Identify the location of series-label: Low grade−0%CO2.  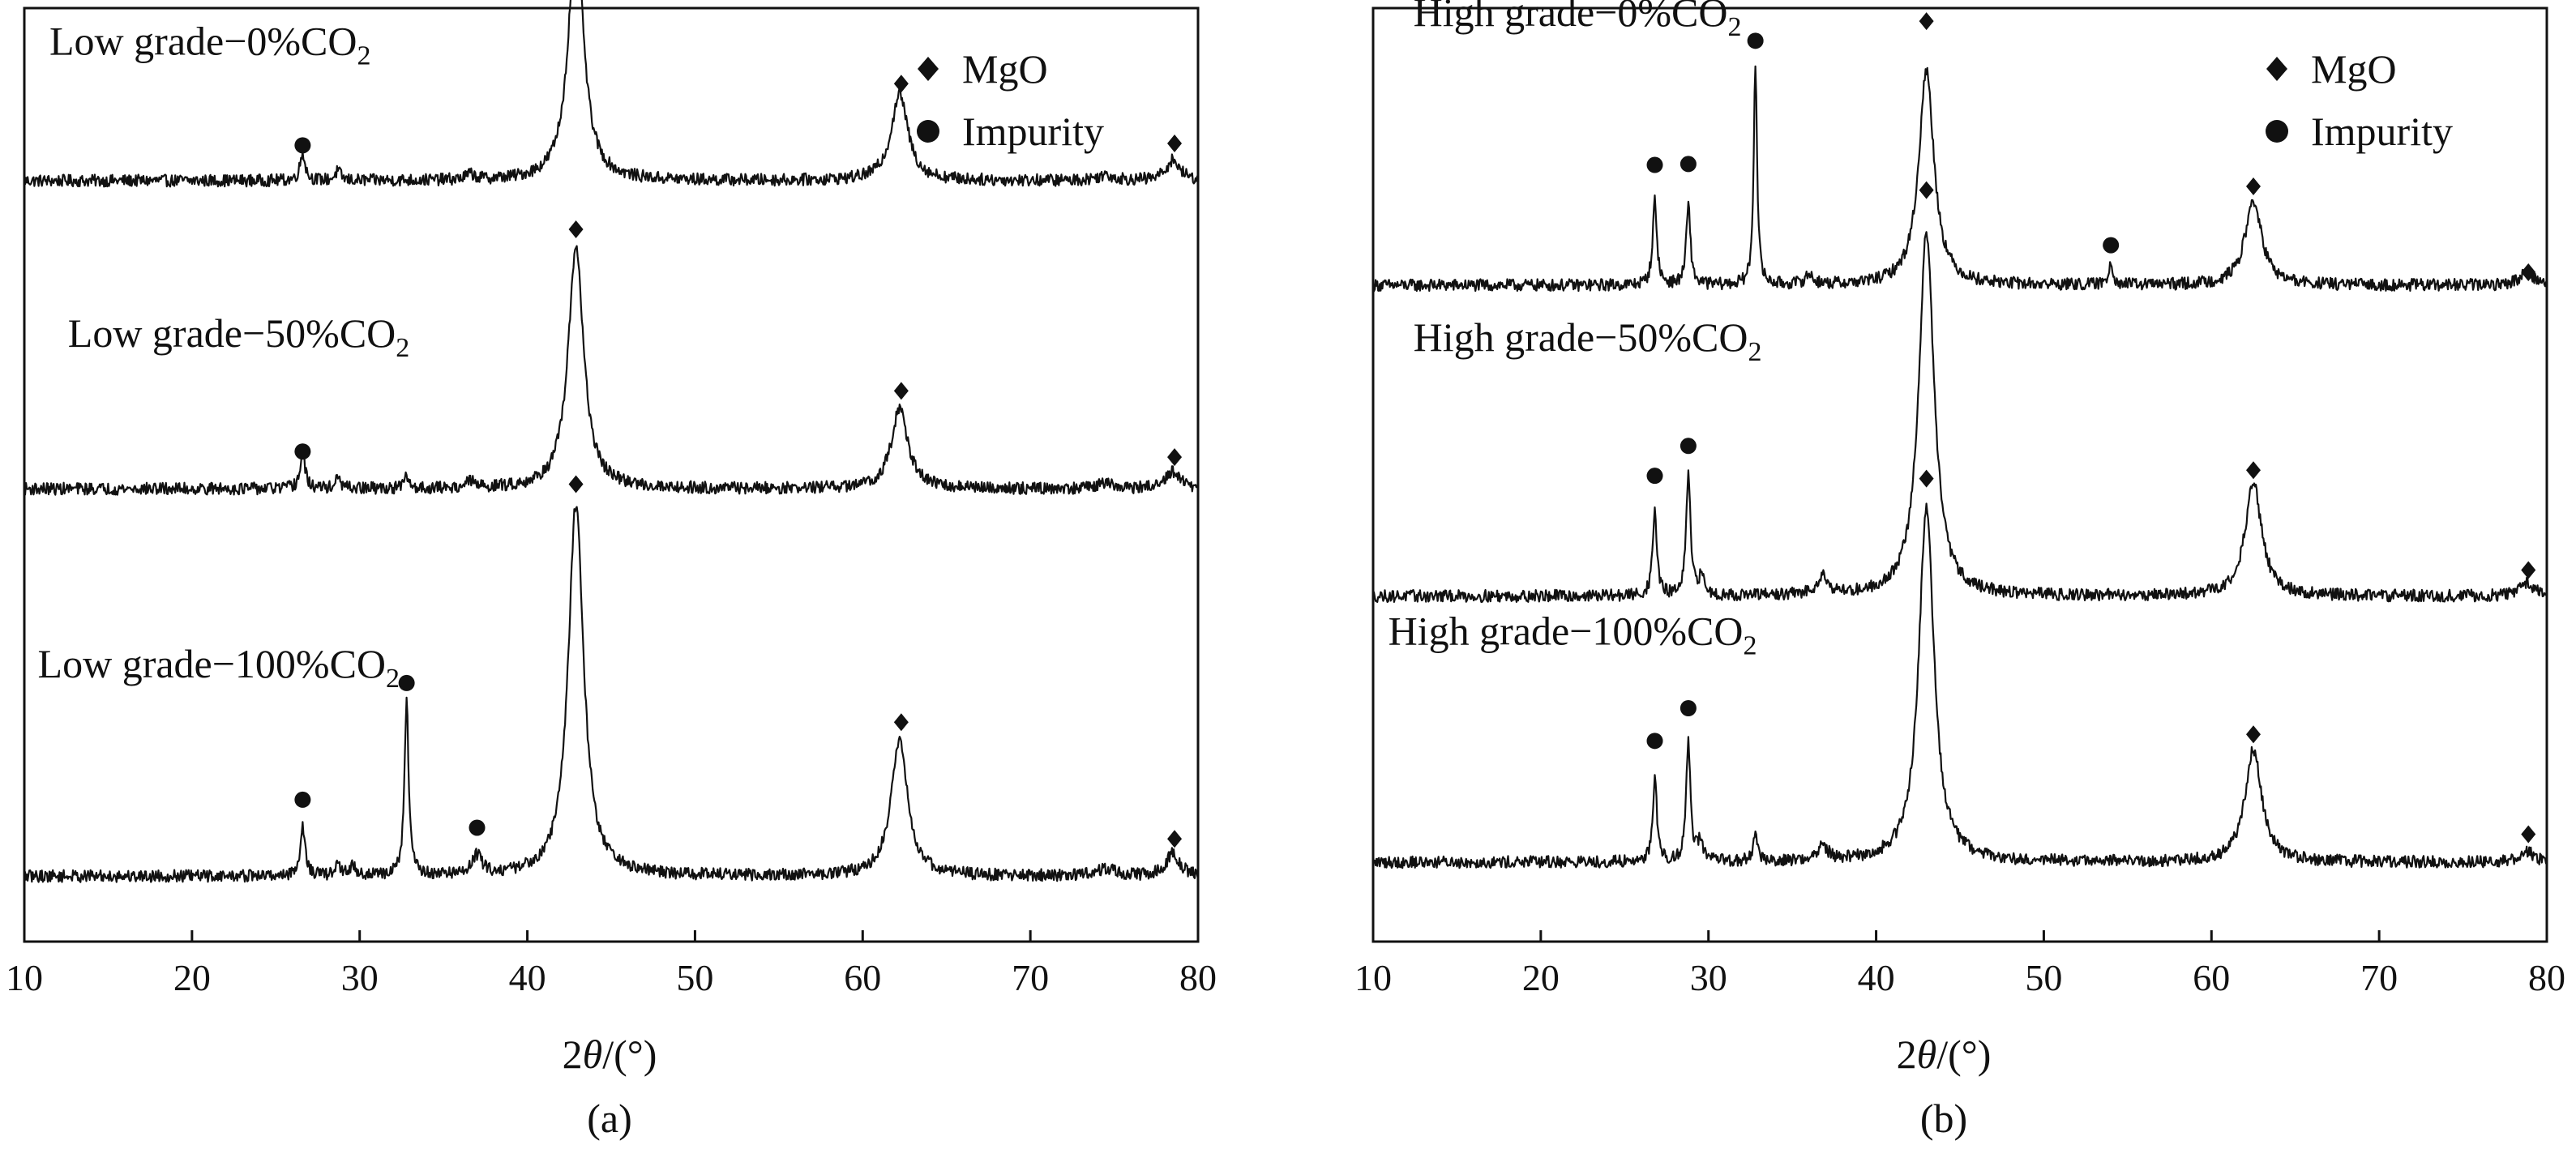
(210, 45).